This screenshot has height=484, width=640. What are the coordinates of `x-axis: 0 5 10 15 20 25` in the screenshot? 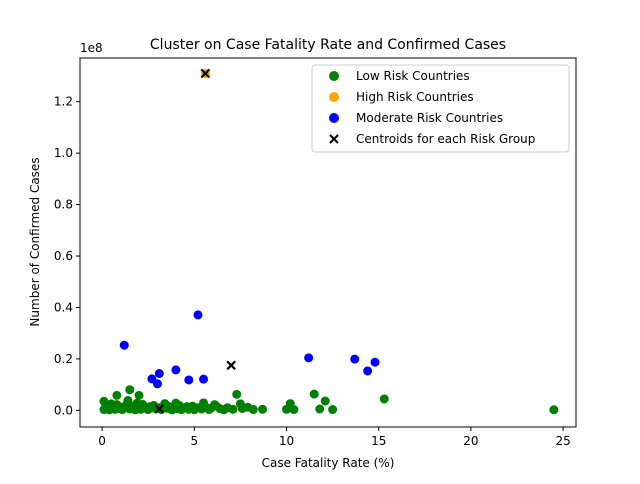 It's located at (334, 437).